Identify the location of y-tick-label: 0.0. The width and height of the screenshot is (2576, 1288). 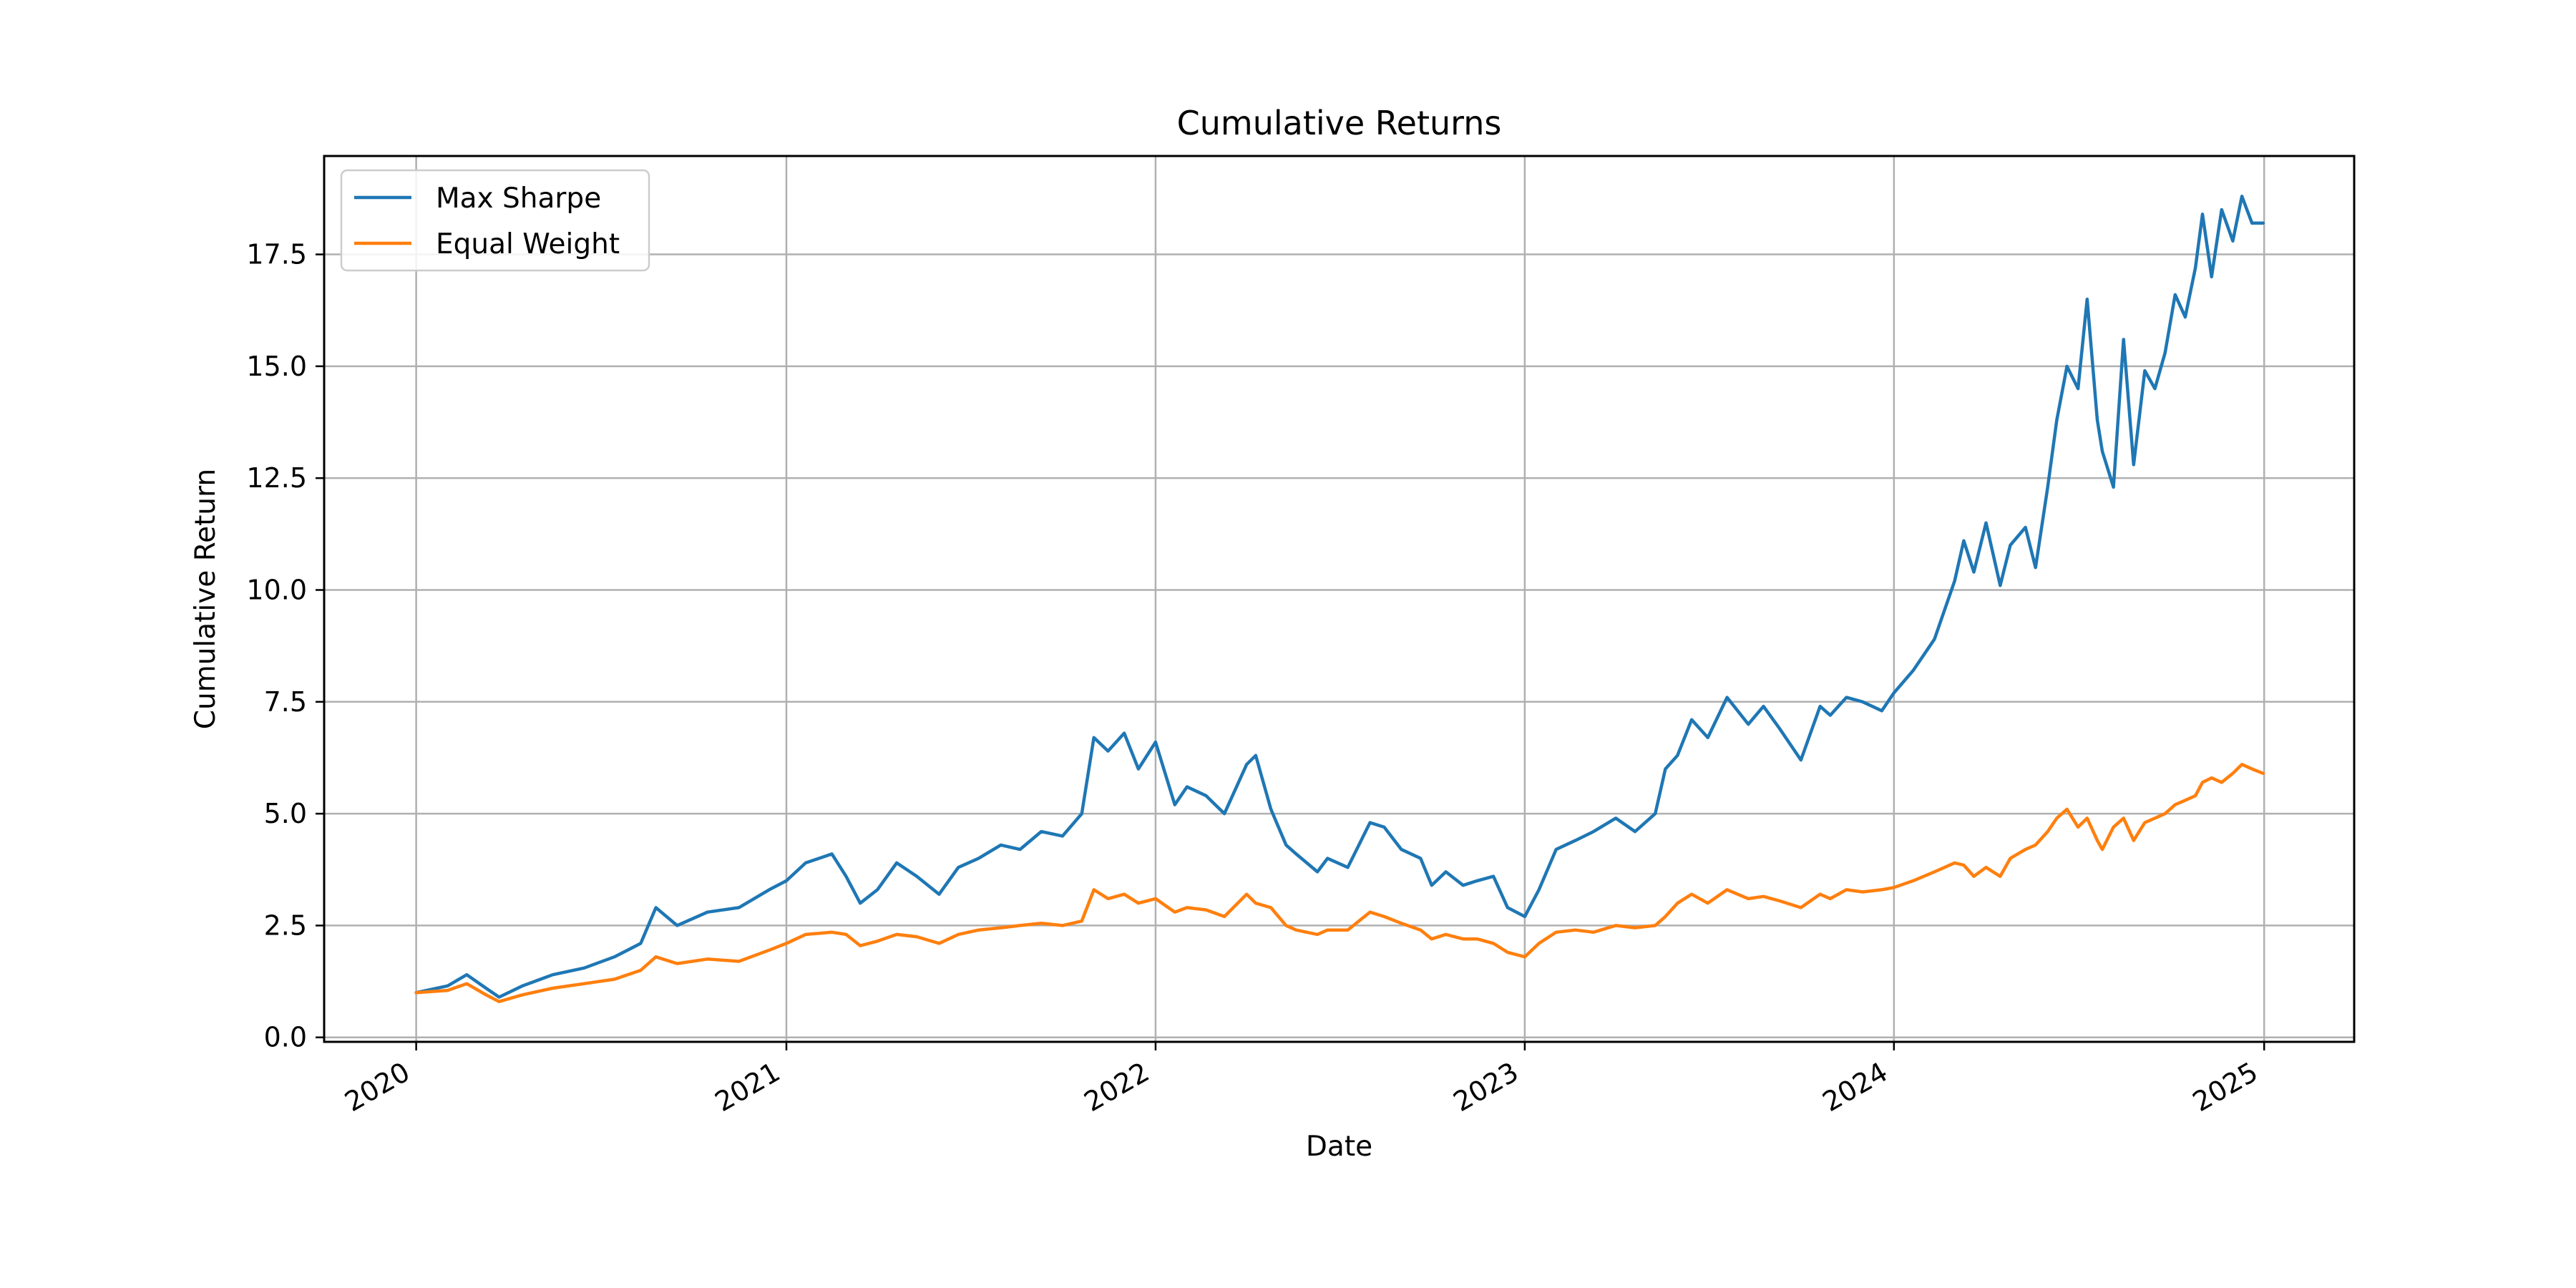
(285, 1037).